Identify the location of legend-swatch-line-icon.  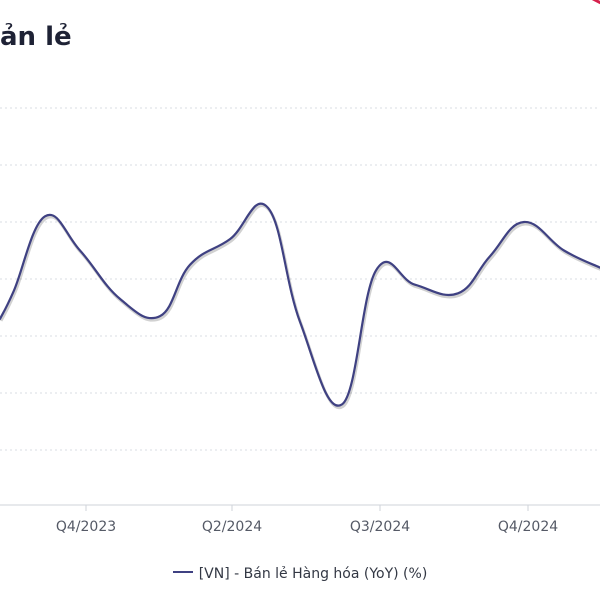
(182, 572).